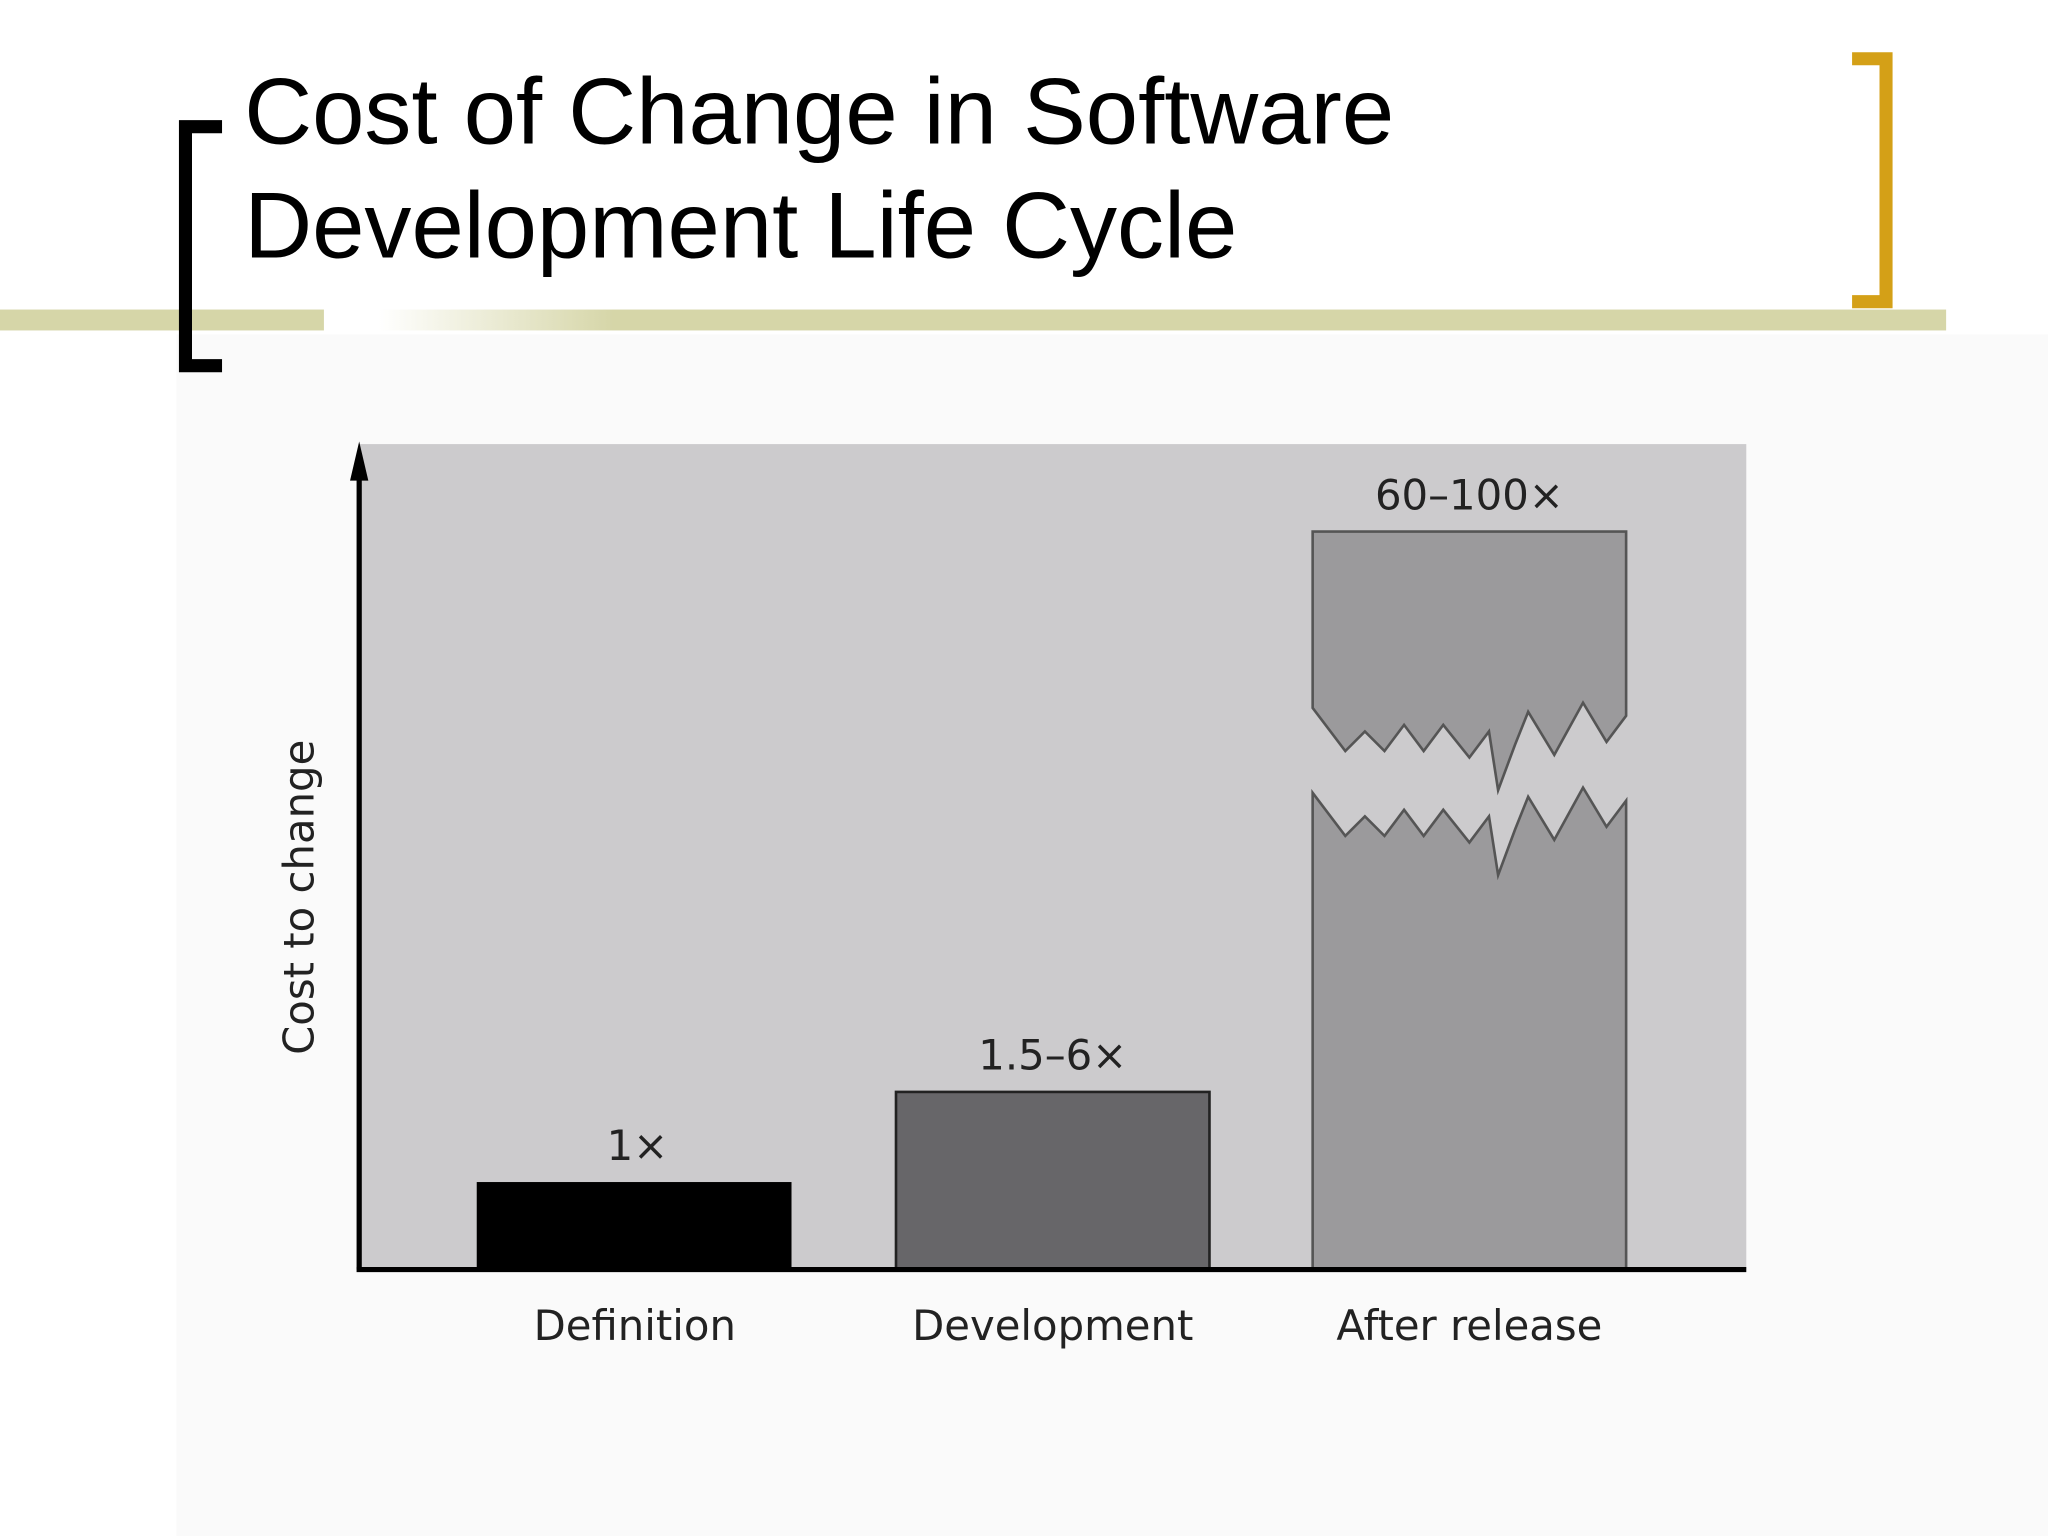  I want to click on category-label: After release, so click(1469, 1325).